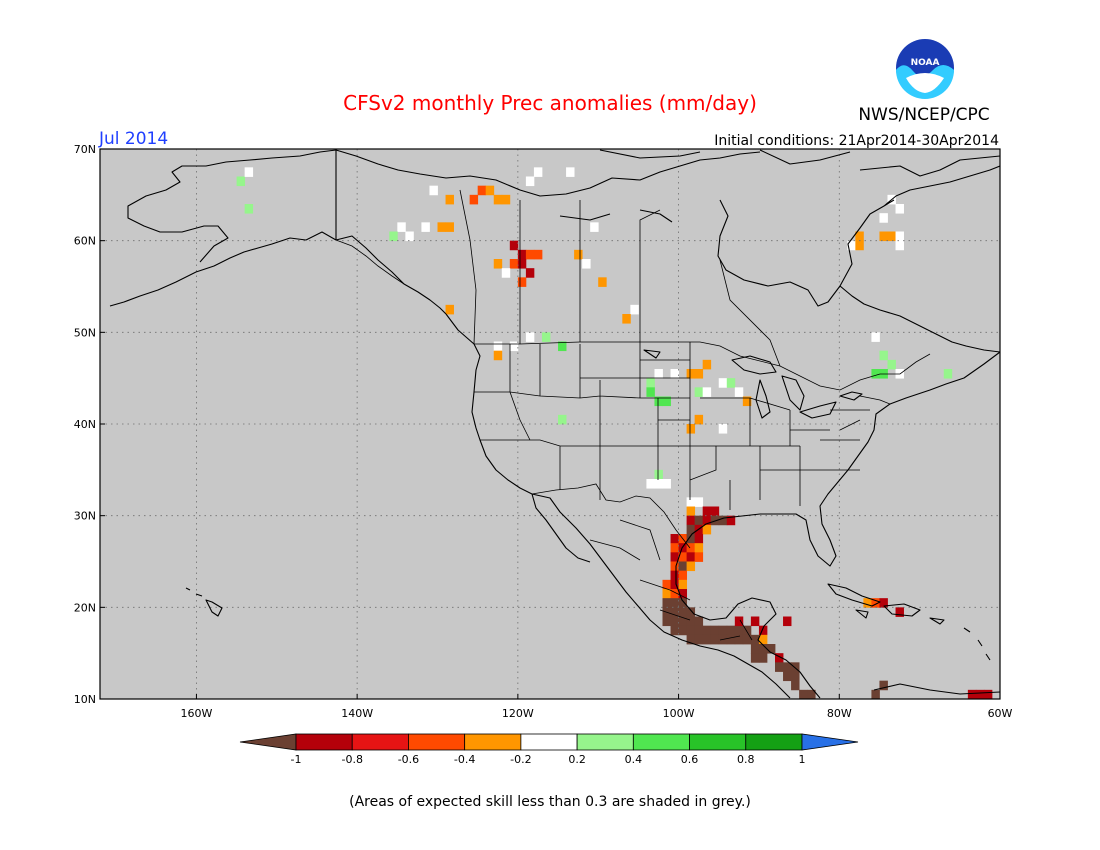 This screenshot has width=1100, height=850. What do you see at coordinates (370, 262) in the screenshot?
I see `alaska-canada-border` at bounding box center [370, 262].